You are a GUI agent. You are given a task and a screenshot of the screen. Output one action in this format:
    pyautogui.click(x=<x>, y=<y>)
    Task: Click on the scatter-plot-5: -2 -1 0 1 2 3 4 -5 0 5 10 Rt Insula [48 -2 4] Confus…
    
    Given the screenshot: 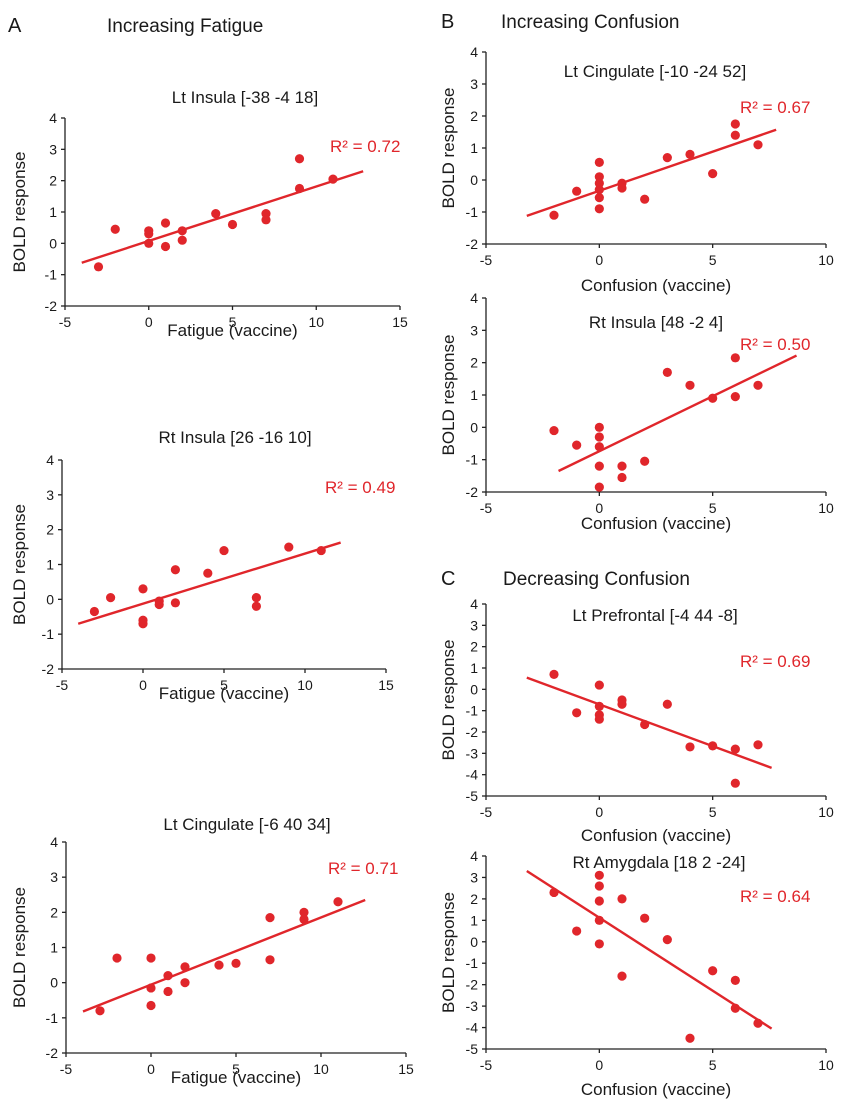 What is the action you would take?
    pyautogui.click(x=636, y=411)
    